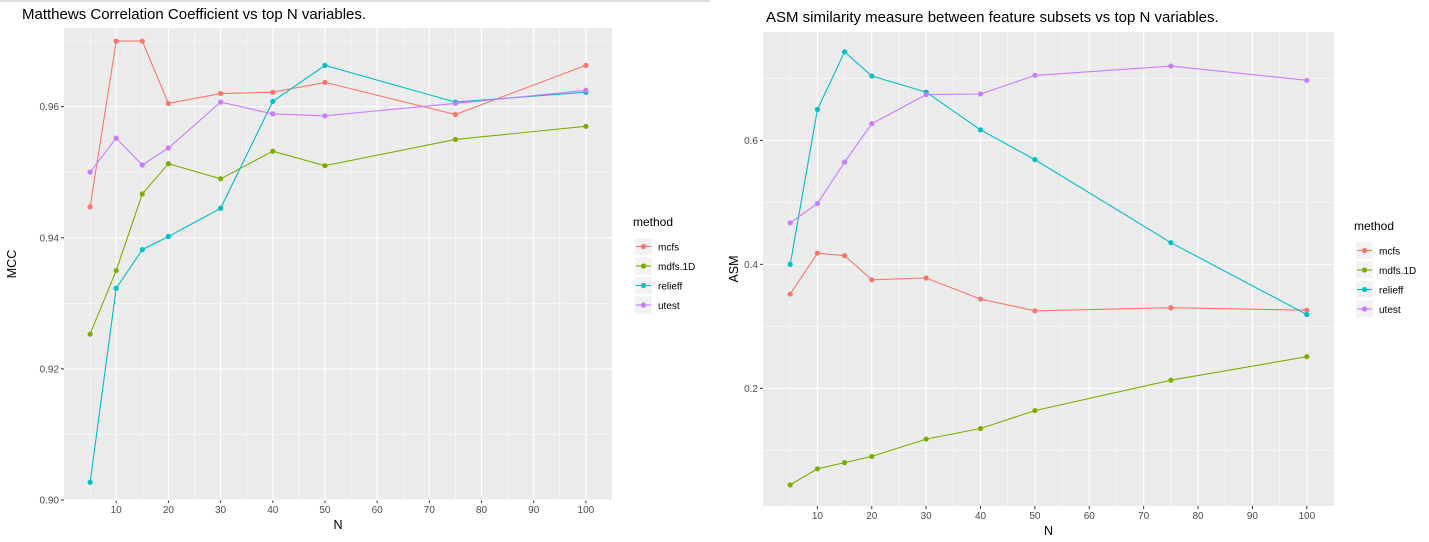 The width and height of the screenshot is (1429, 542). What do you see at coordinates (1090, 516) in the screenshot?
I see `x-tick-label: 60` at bounding box center [1090, 516].